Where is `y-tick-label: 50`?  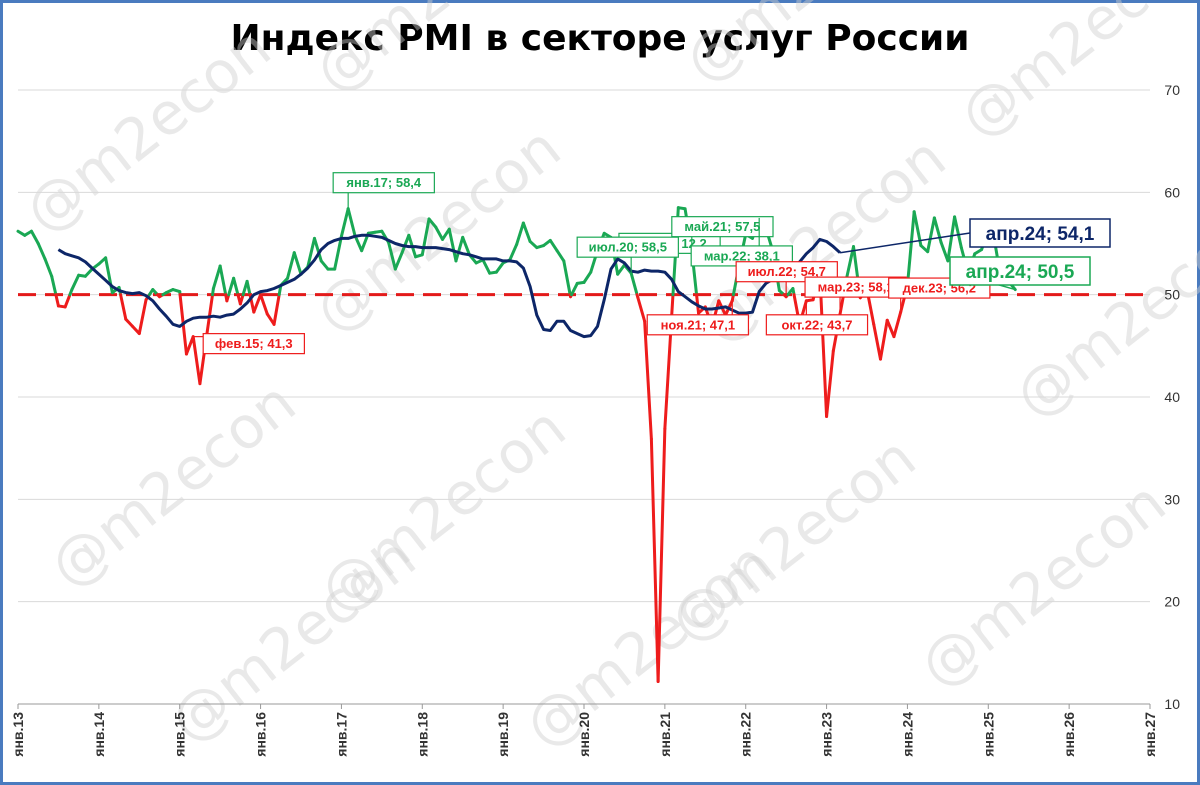
y-tick-label: 50 is located at coordinates (1172, 295).